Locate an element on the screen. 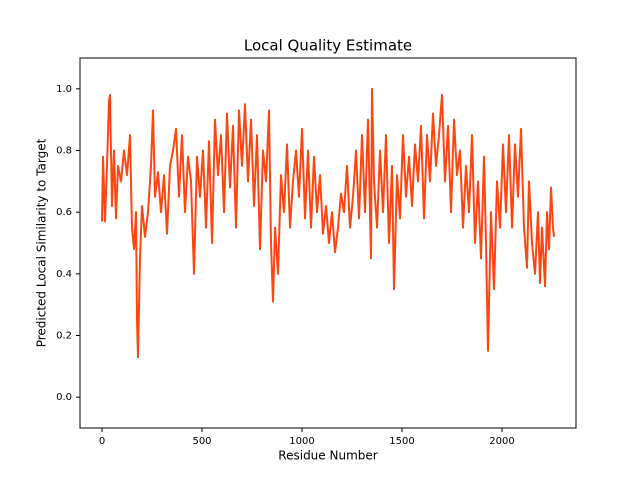  chart-title: Local Quality Estimate is located at coordinates (328, 46).